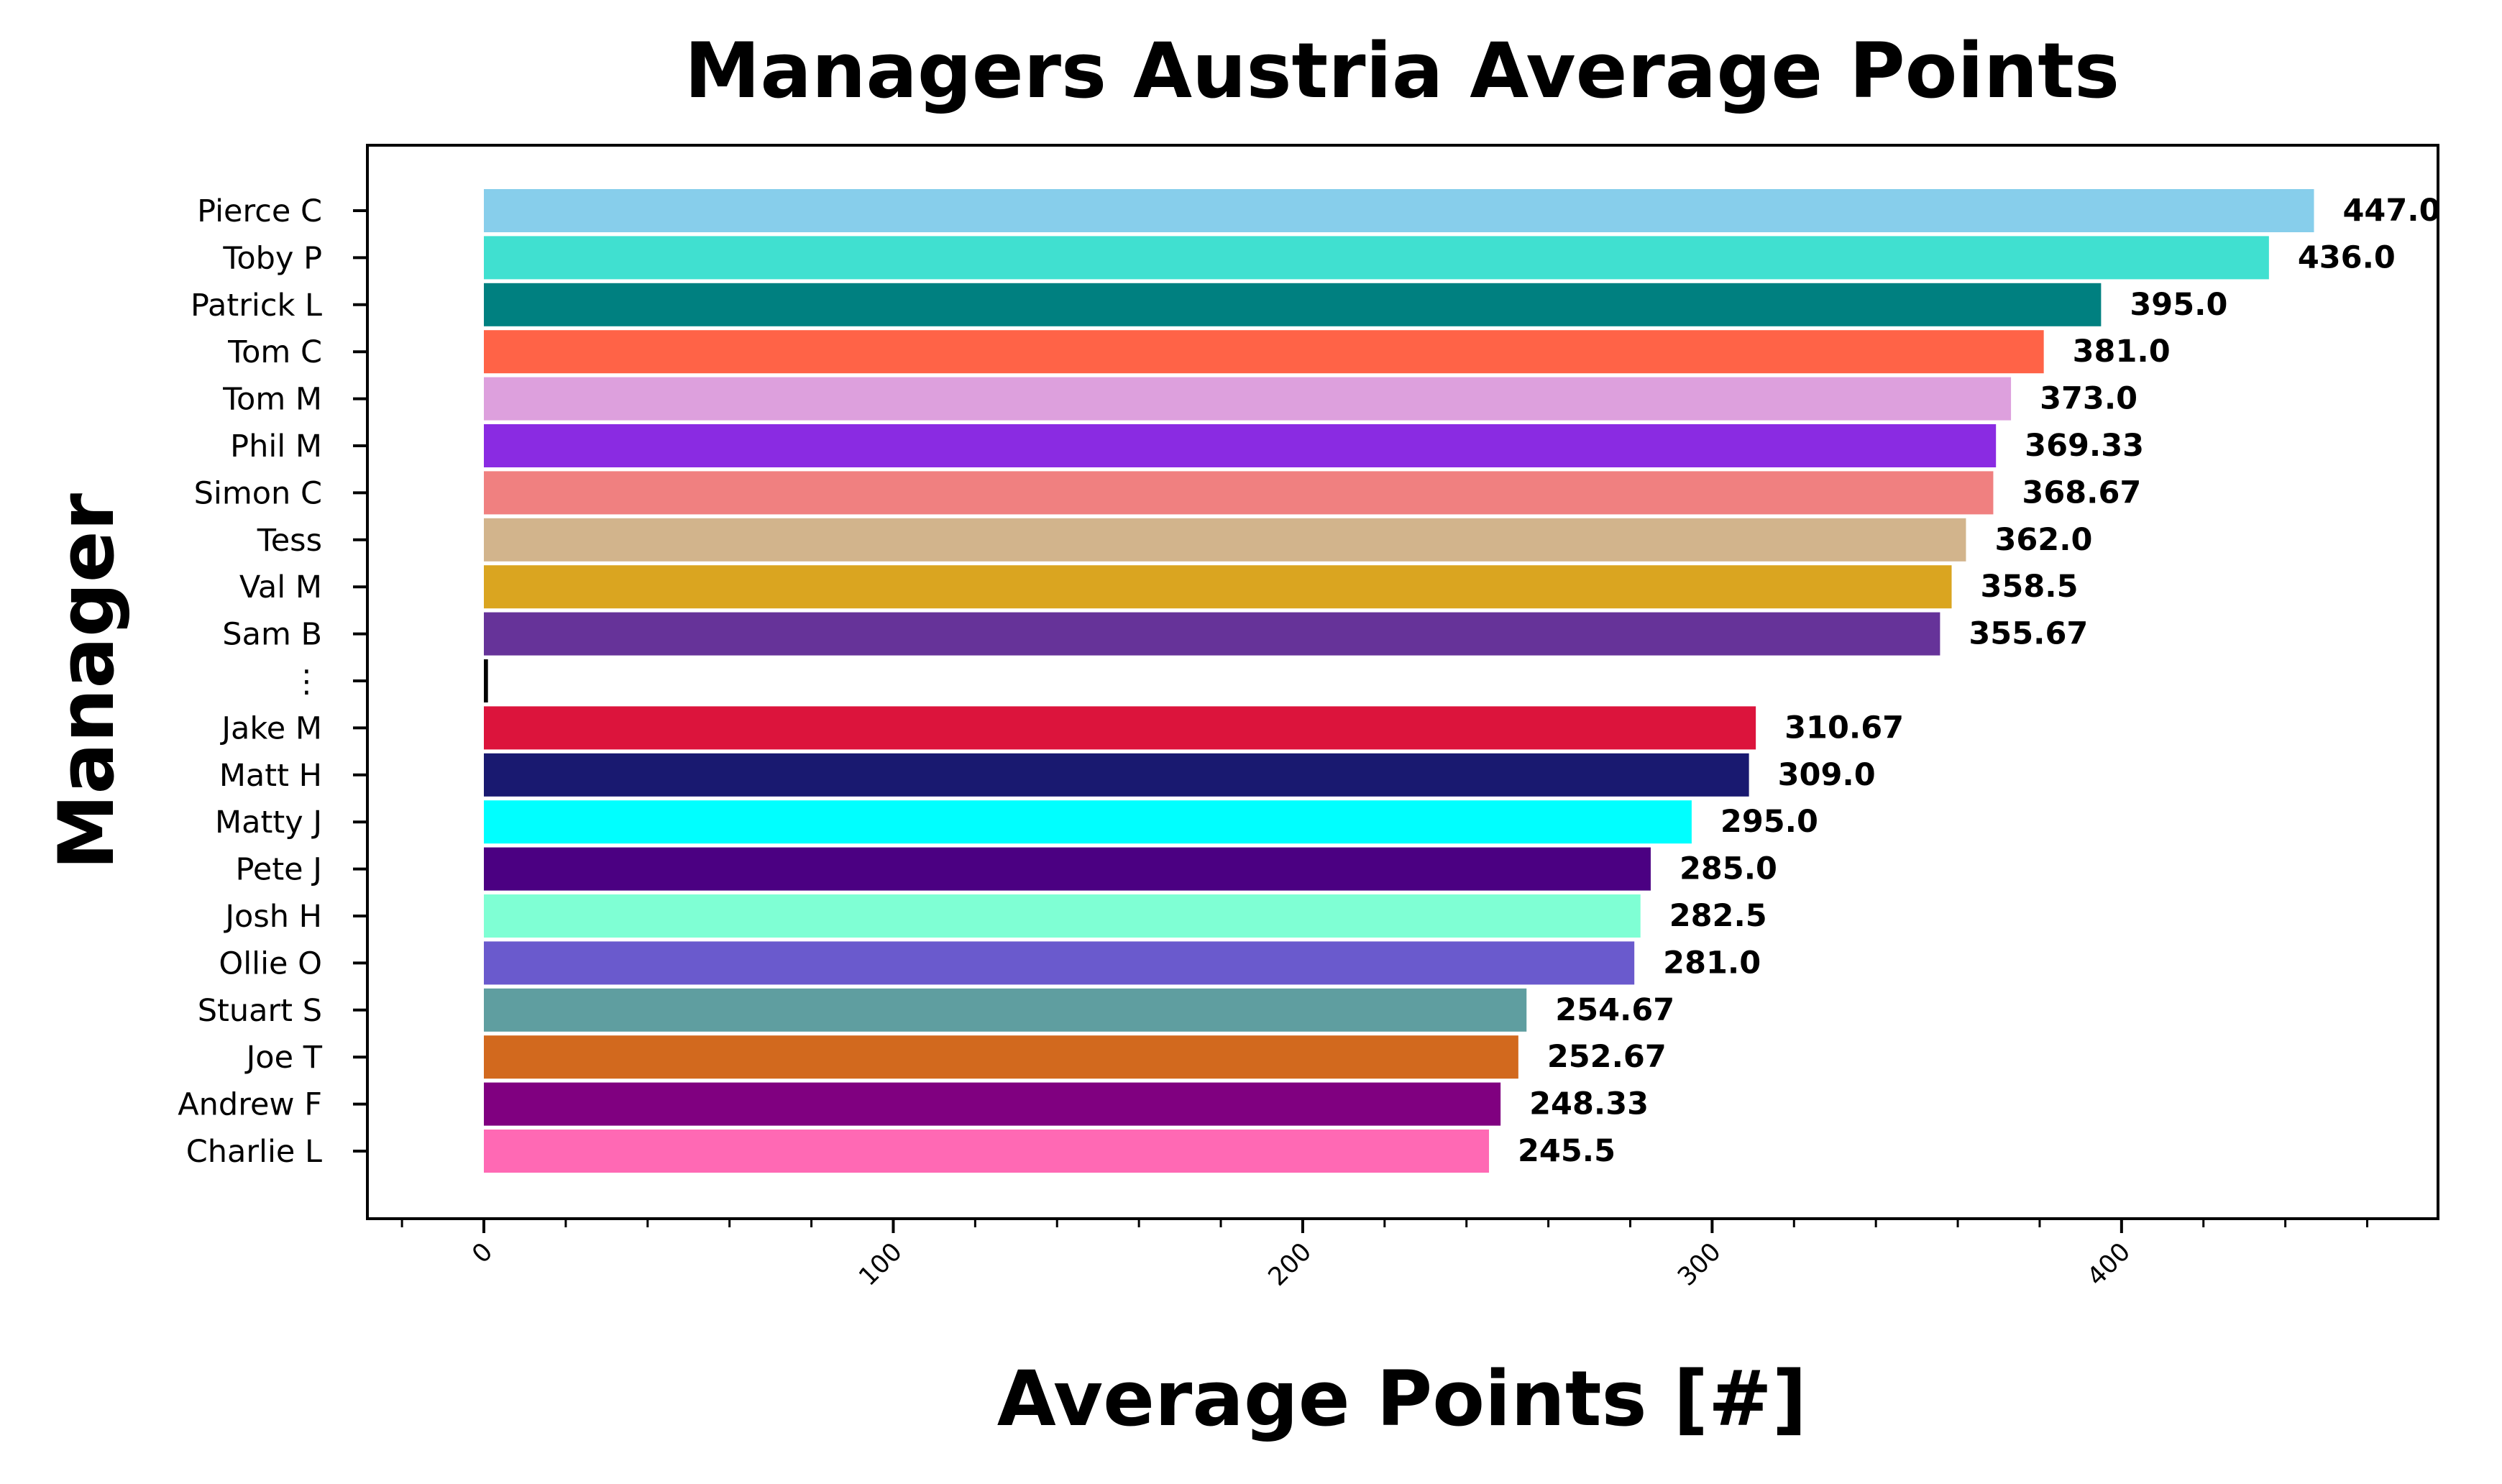  What do you see at coordinates (306, 682) in the screenshot?
I see `y-tick-label: ⋮` at bounding box center [306, 682].